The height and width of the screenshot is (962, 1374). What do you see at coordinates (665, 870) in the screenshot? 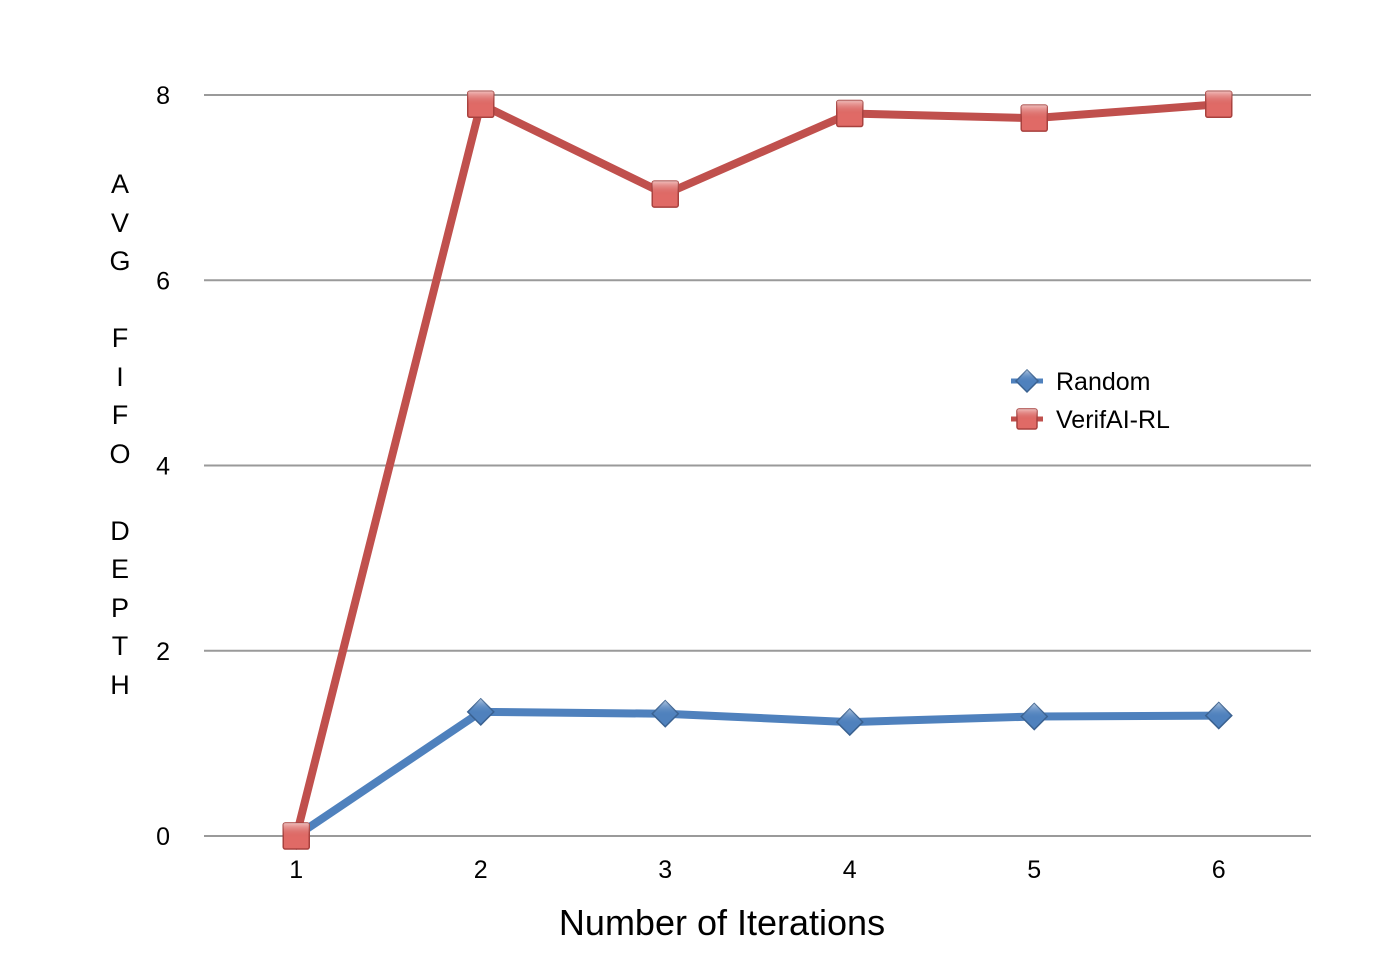
I see `x-tick-label: 3` at bounding box center [665, 870].